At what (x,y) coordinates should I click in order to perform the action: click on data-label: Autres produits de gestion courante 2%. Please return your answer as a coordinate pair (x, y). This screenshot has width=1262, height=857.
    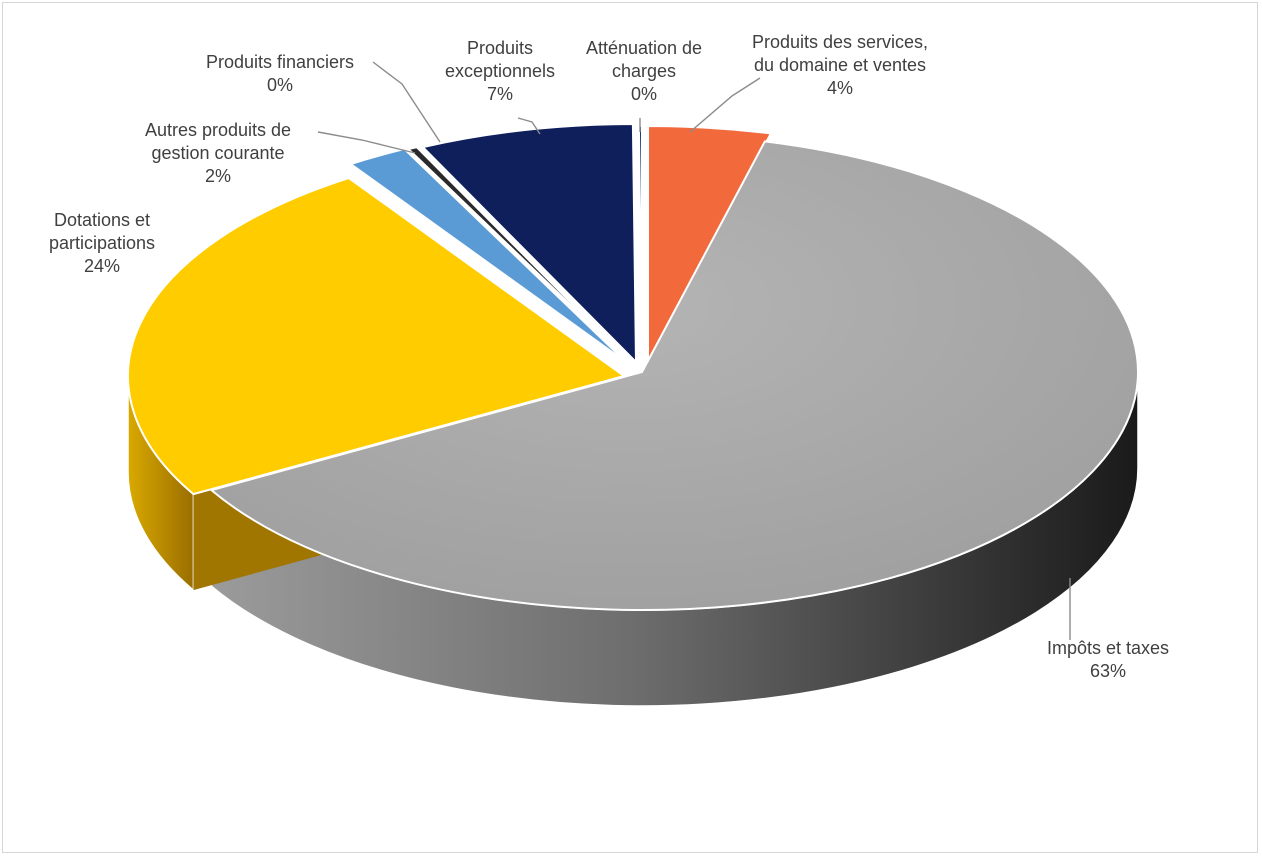
    Looking at the image, I should click on (218, 153).